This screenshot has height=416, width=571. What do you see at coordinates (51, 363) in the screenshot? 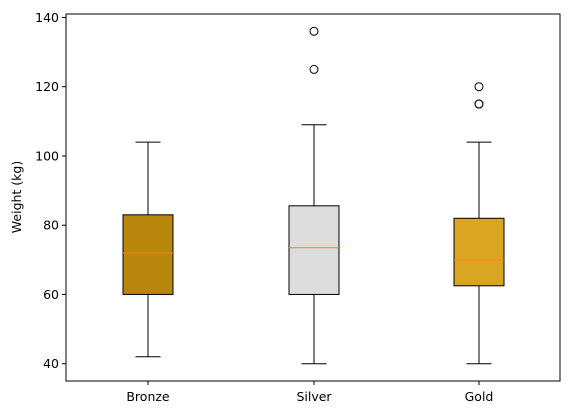
I see `y-tick-label: 40` at bounding box center [51, 363].